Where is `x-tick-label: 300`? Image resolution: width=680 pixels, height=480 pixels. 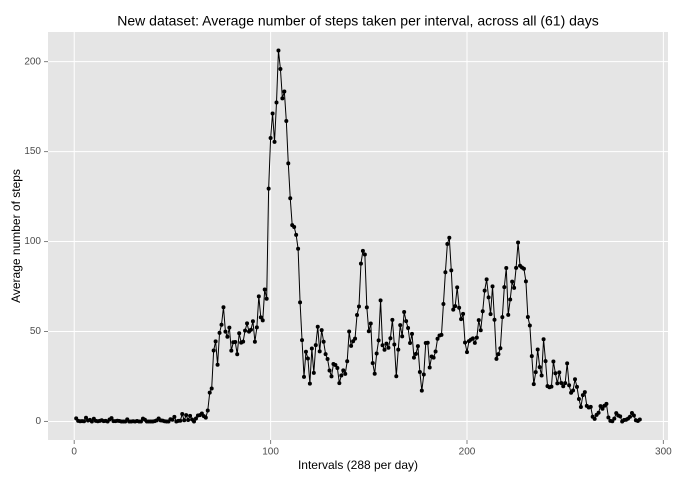
x-tick-label: 300 is located at coordinates (663, 452).